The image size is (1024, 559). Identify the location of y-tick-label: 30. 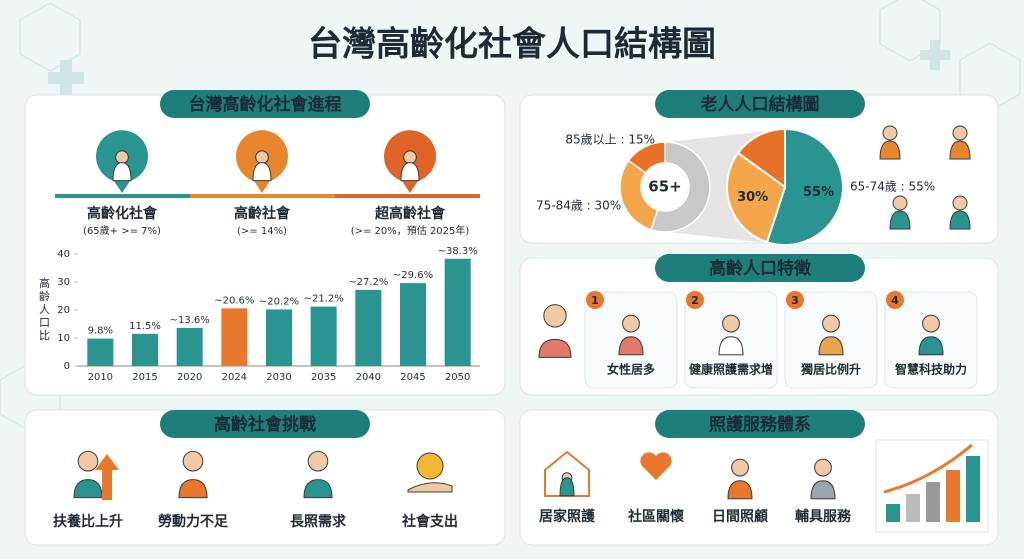
(63, 282).